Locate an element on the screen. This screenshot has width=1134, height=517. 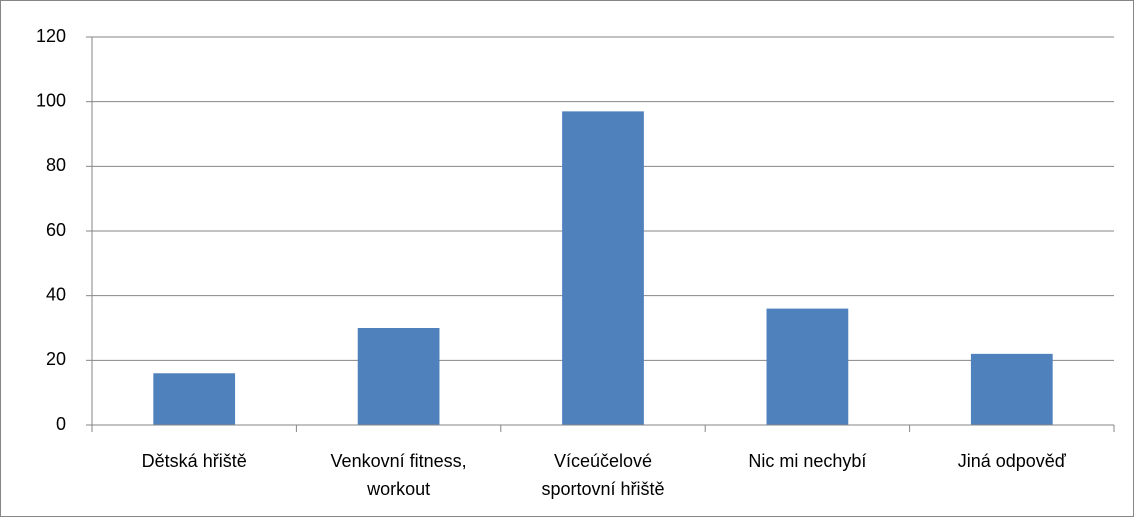
x-tick-label: Venkovní fitness, workout is located at coordinates (399, 475).